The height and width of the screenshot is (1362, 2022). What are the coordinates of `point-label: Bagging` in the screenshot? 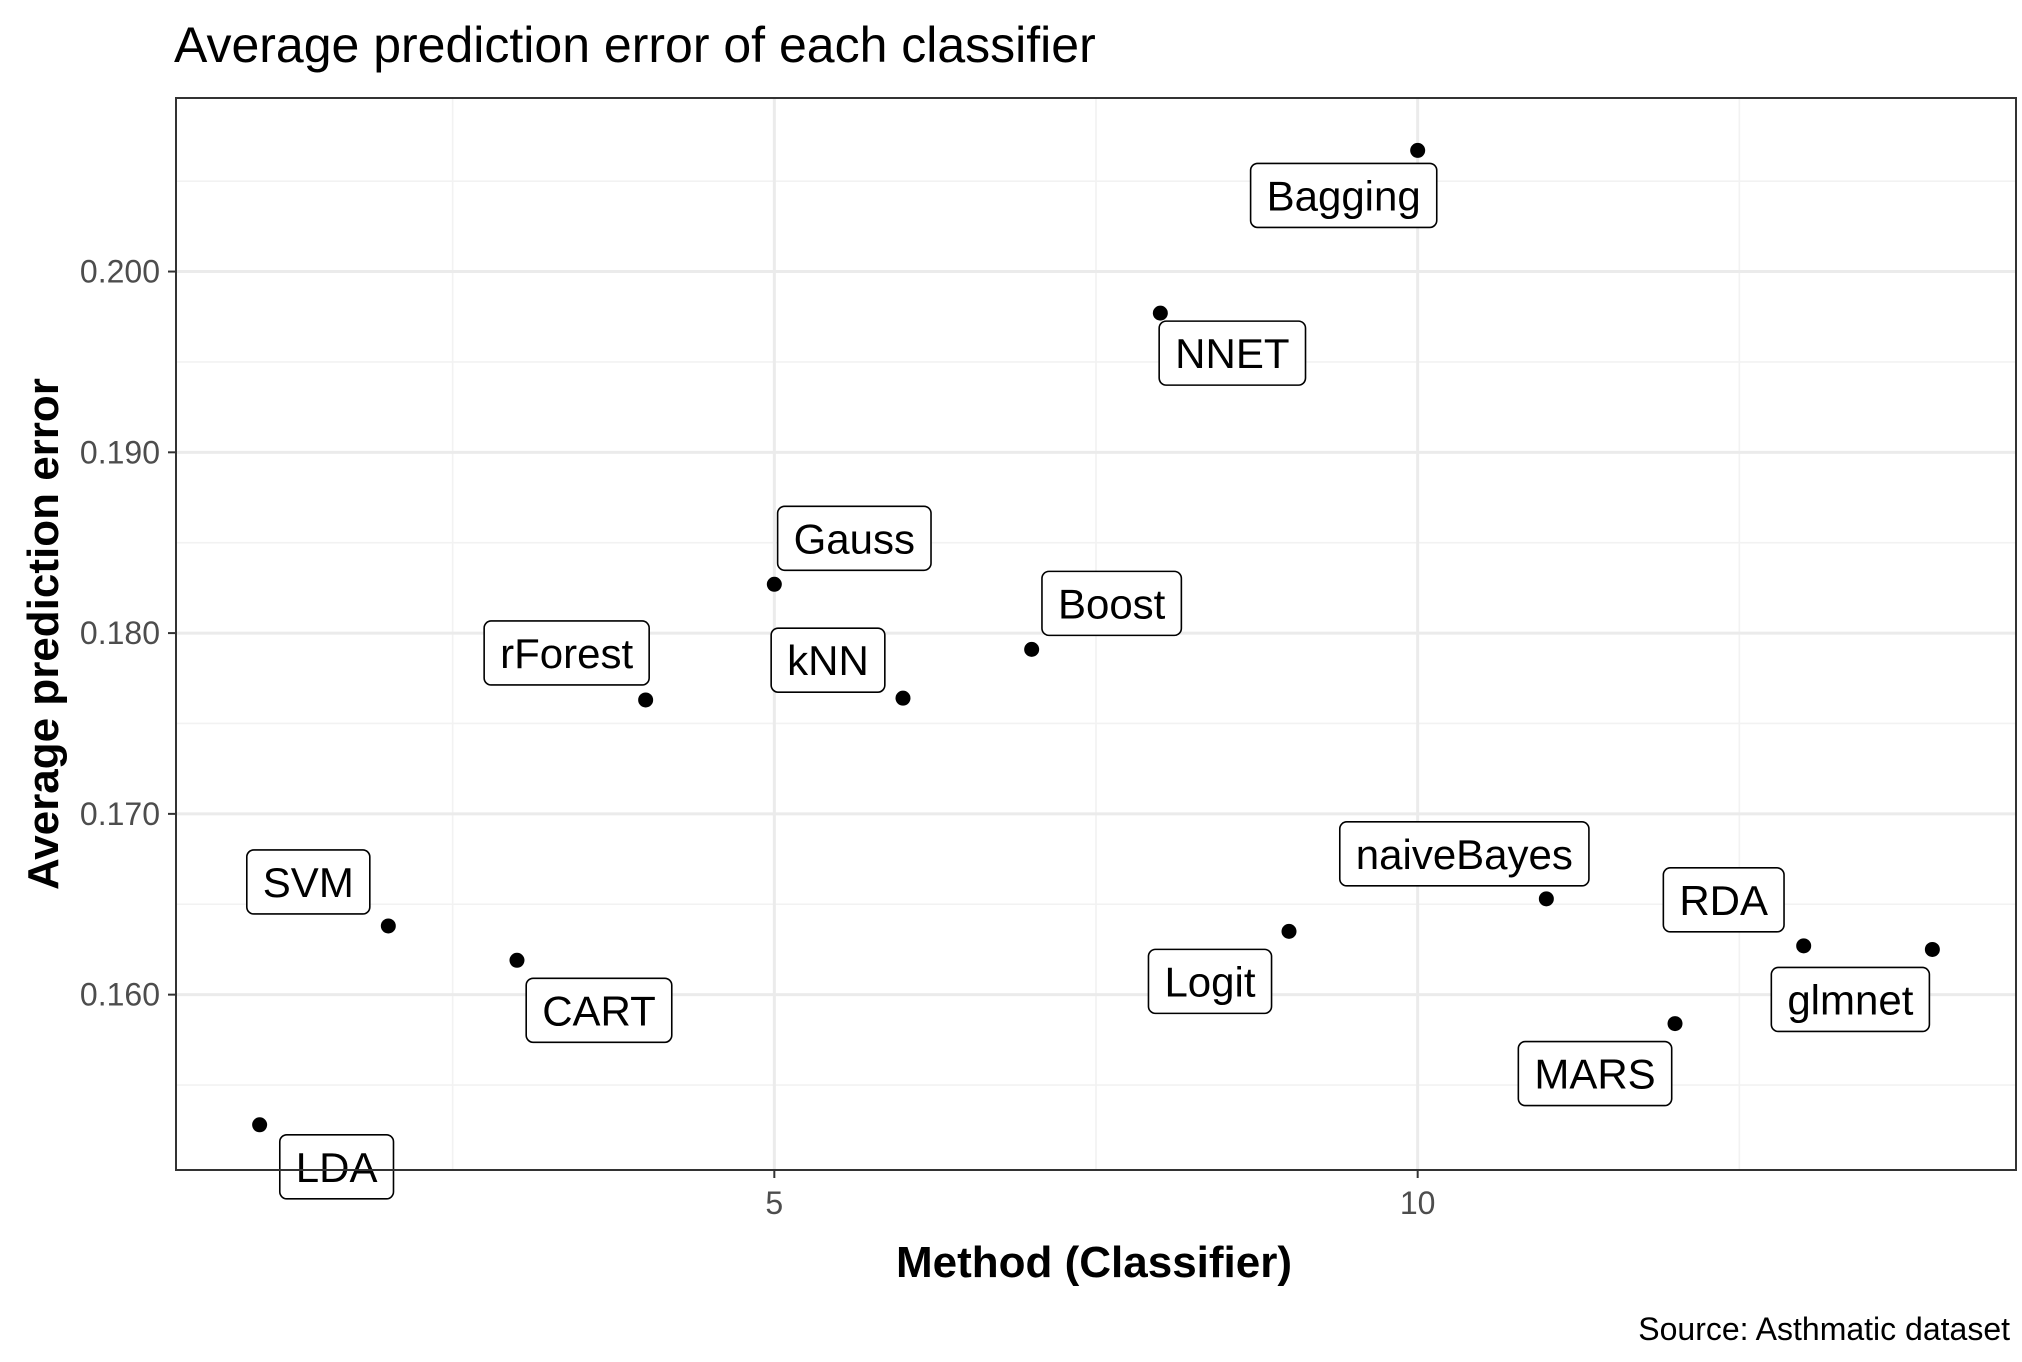 It's located at (1343, 195).